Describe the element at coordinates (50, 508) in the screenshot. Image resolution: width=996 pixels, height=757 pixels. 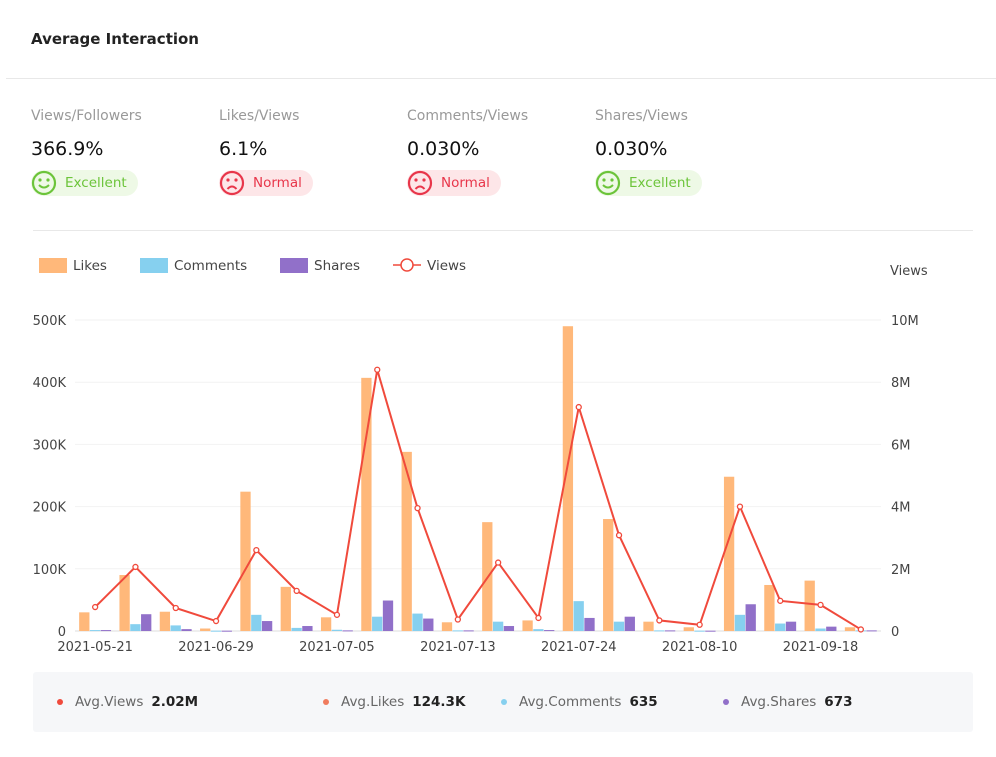
I see `left-tick-label: 200K` at that location.